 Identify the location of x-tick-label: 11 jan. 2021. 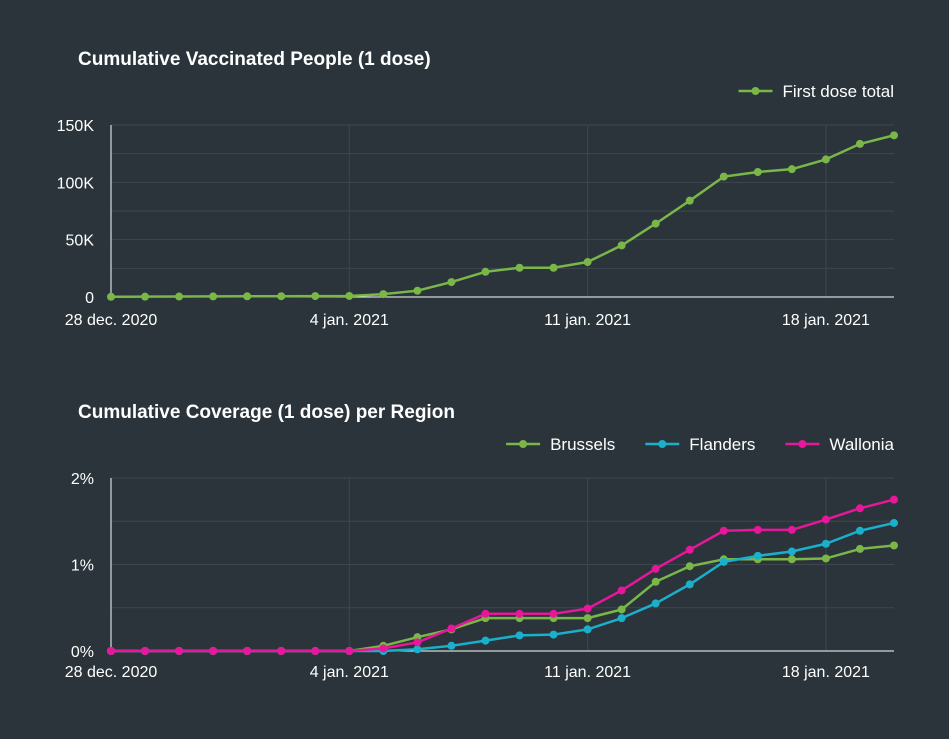
(587, 672).